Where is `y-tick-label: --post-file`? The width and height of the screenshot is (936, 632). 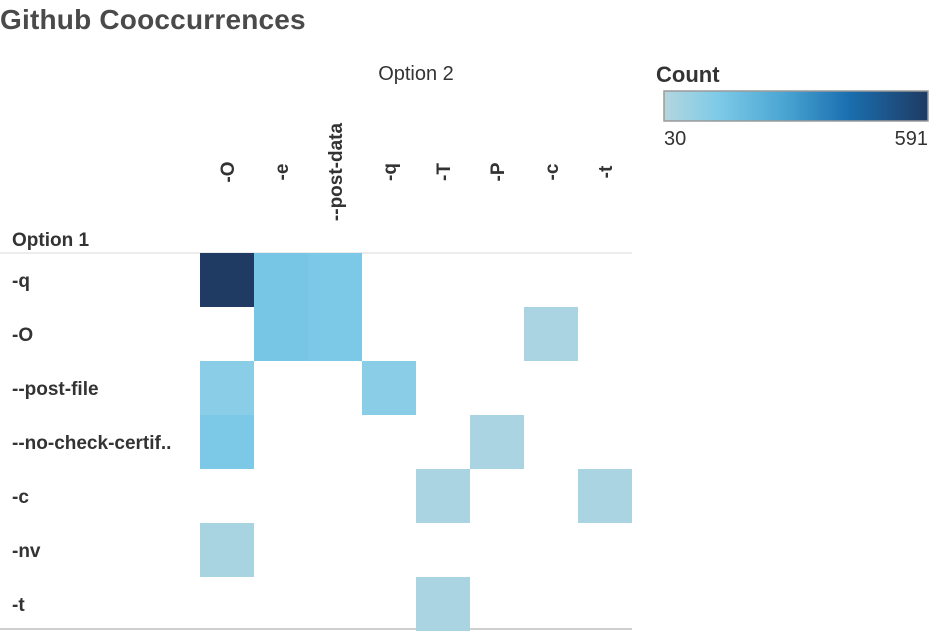
y-tick-label: --post-file is located at coordinates (55, 389).